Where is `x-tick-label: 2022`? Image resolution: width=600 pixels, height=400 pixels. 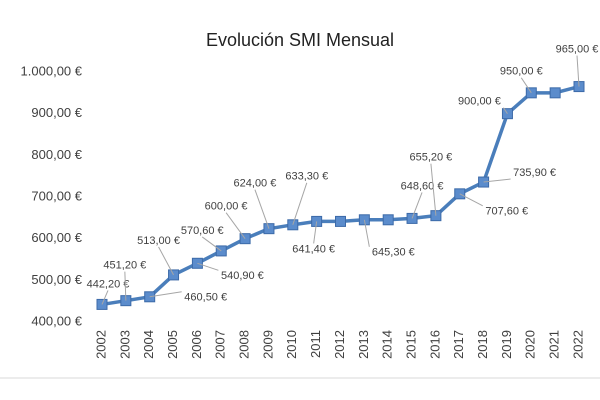 x-tick-label: 2022 is located at coordinates (577, 344).